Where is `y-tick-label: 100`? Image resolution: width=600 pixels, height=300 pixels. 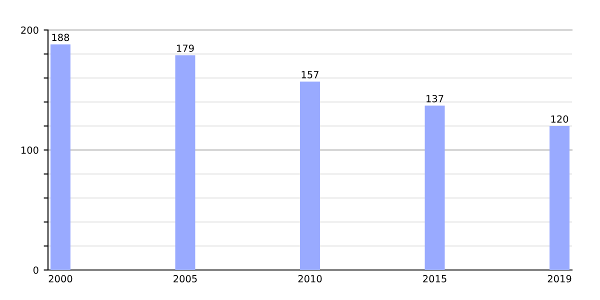
y-tick-label: 100 is located at coordinates (29, 150).